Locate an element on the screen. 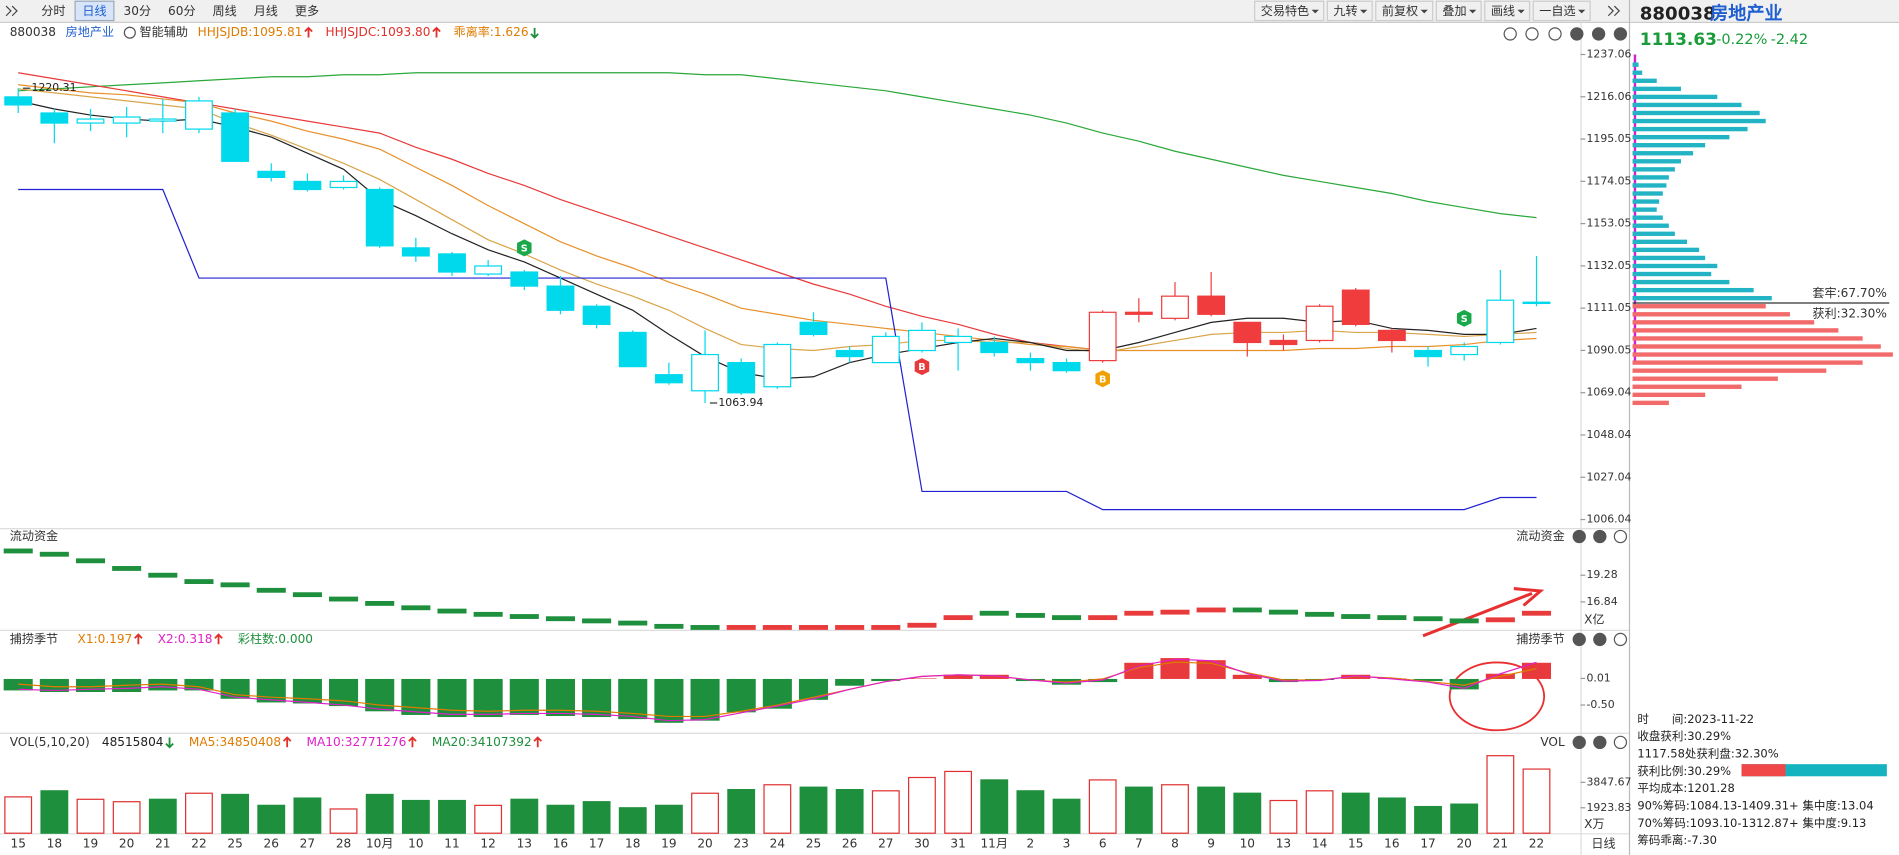  tab-label: 30分 is located at coordinates (138, 11).